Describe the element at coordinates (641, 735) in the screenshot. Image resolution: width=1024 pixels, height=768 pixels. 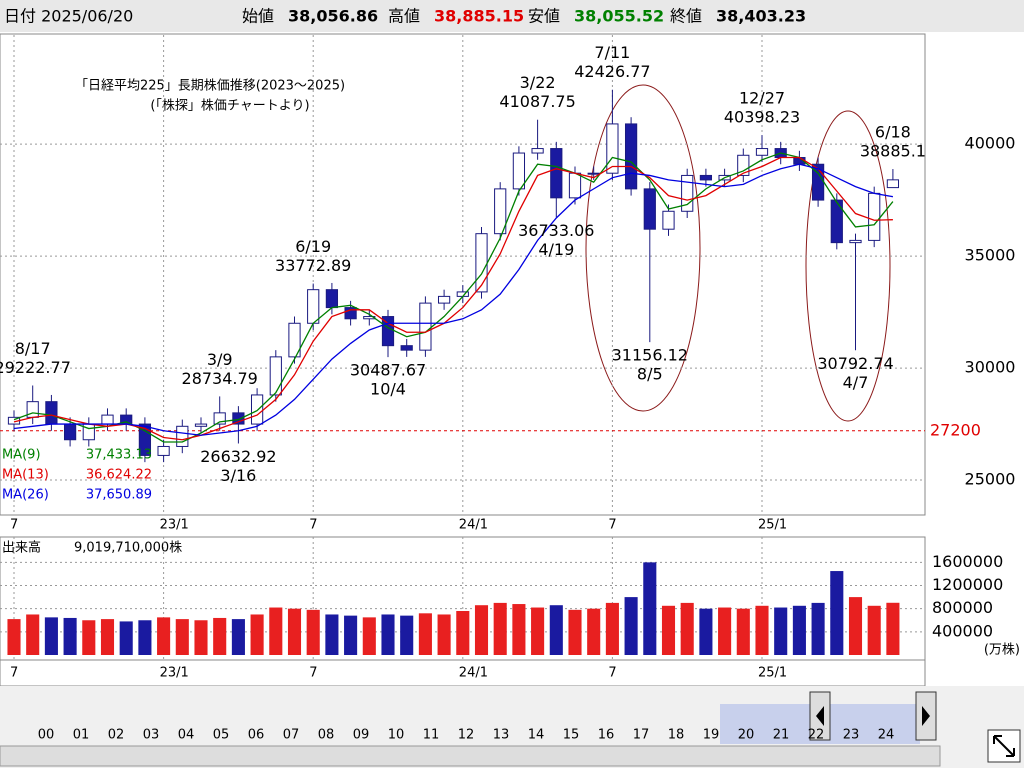
I see `navigator-year: 17` at that location.